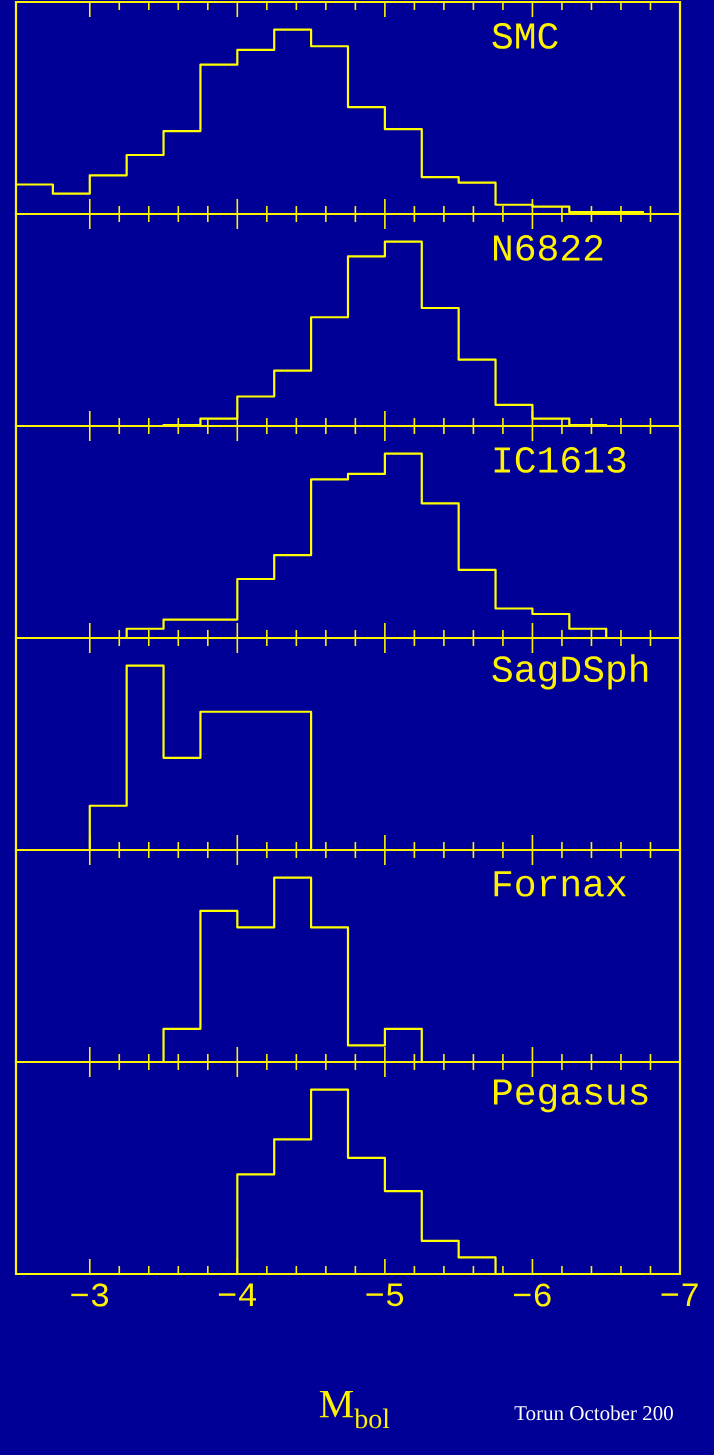  Describe the element at coordinates (679, 1294) in the screenshot. I see `x-tick-label: −7` at that location.